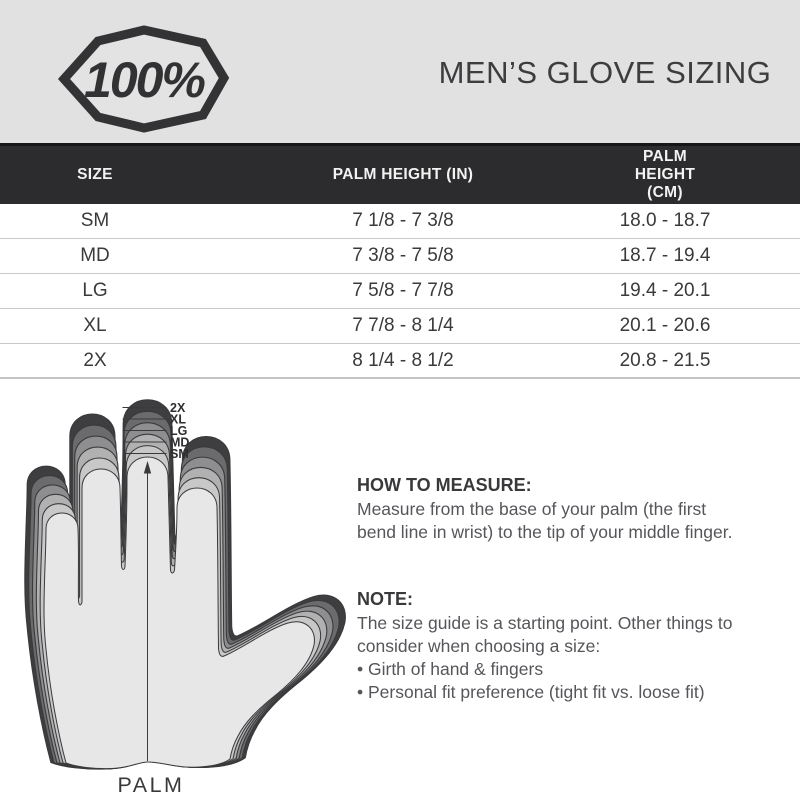 The width and height of the screenshot is (800, 801). I want to click on cell-palm-in: 8 1/4 - 8 1/2, so click(403, 360).